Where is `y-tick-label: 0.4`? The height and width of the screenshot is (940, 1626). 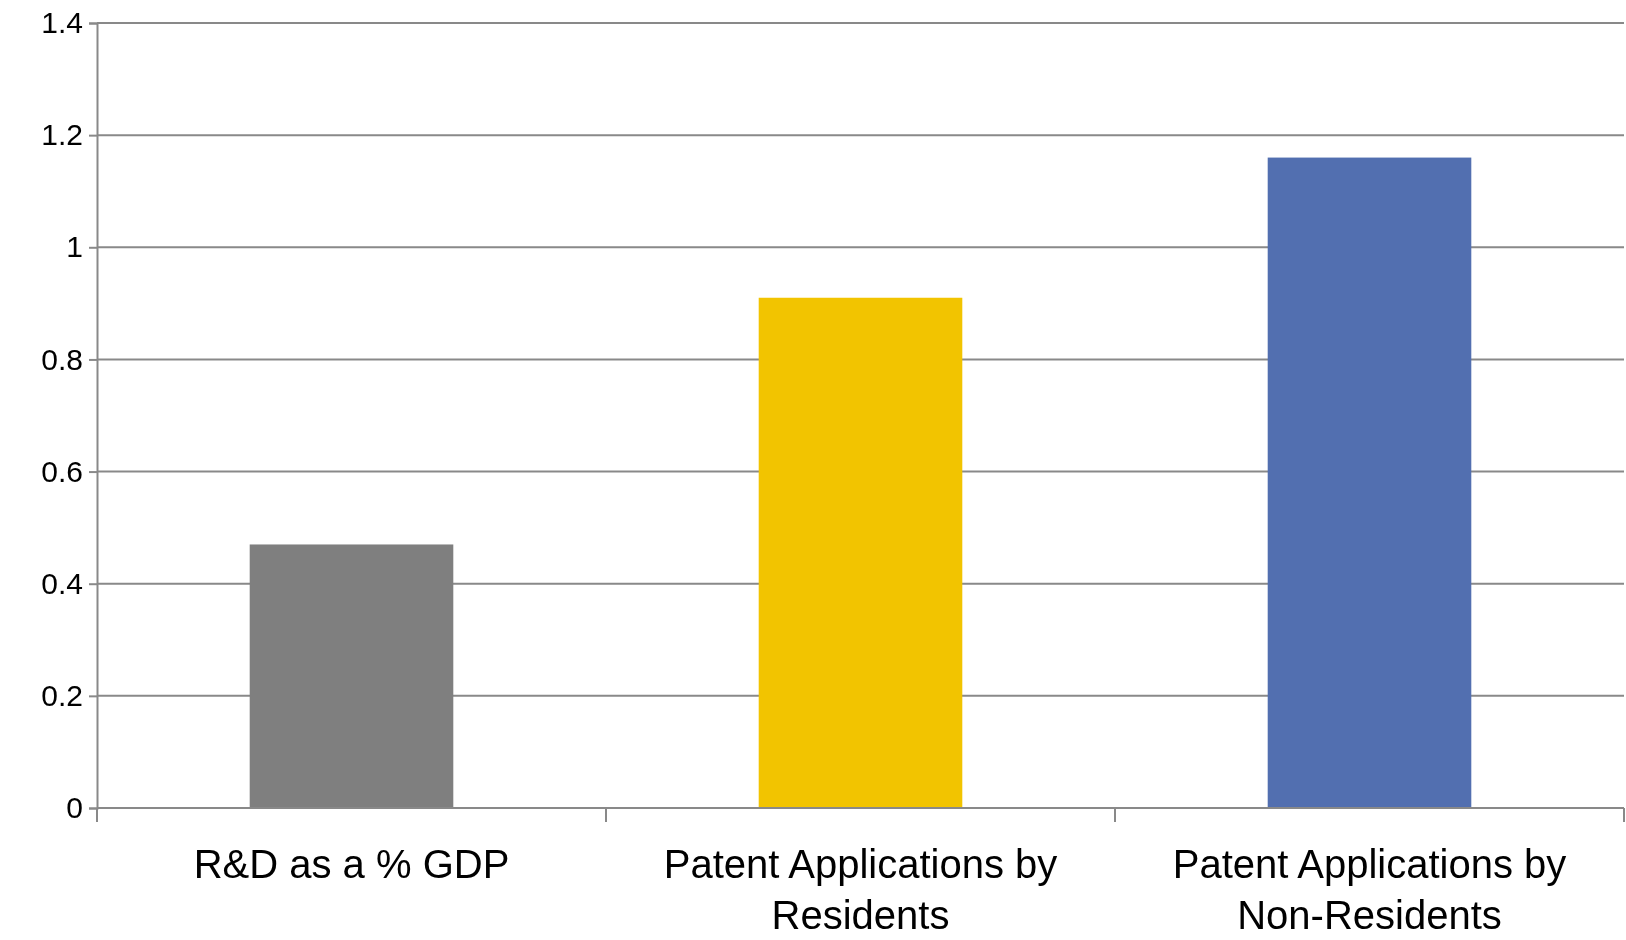 y-tick-label: 0.4 is located at coordinates (62, 583).